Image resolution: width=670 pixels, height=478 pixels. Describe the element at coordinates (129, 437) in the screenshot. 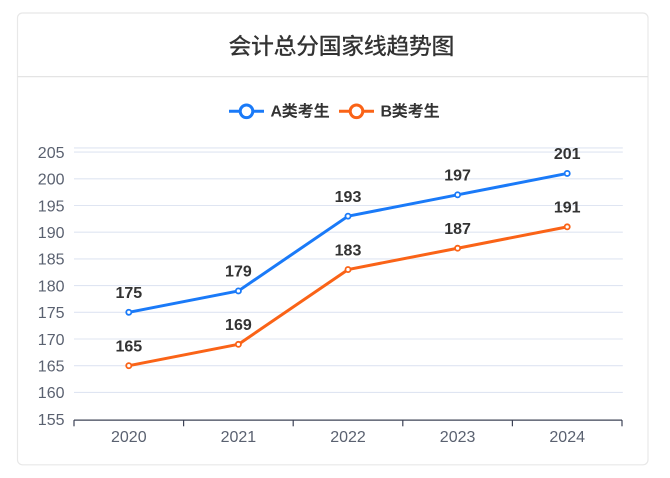

I see `svg-text: 2020` at that location.